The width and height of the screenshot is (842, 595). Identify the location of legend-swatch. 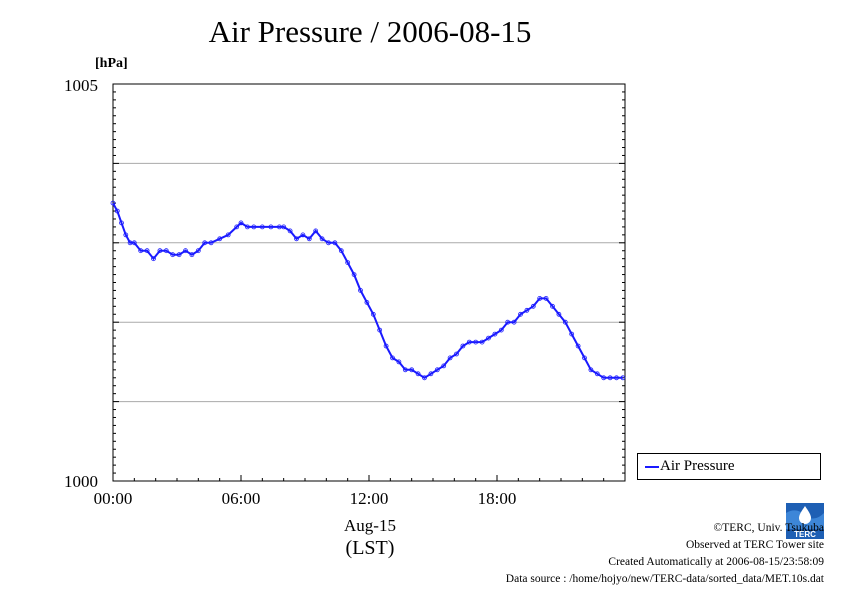
(652, 467).